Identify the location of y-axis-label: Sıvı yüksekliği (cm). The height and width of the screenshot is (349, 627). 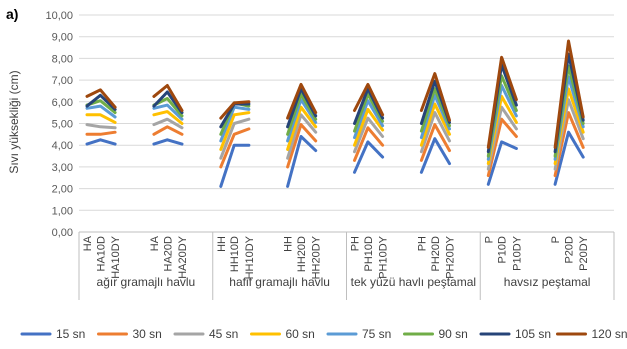
(14, 121).